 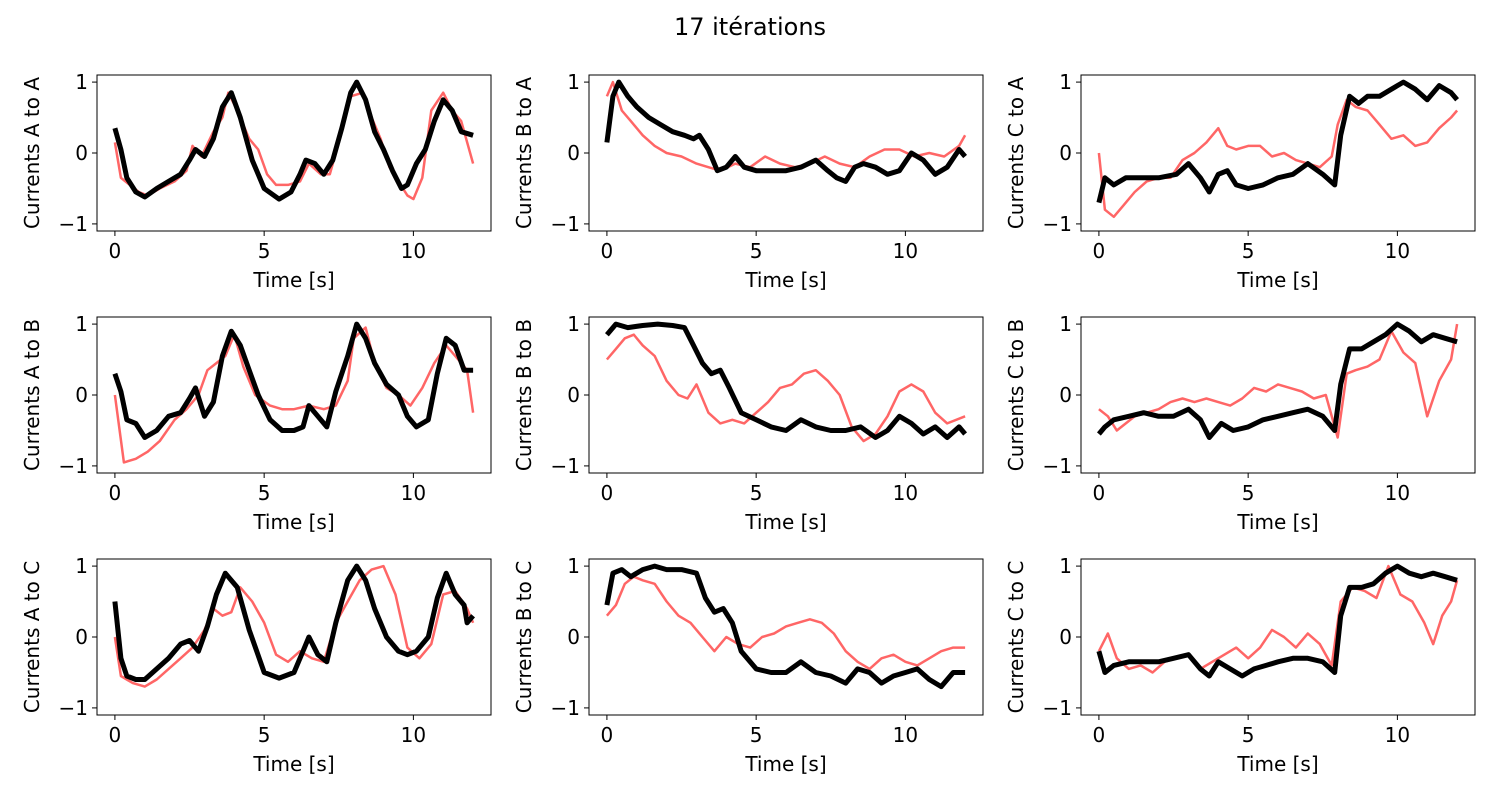 I want to click on subplot: 0 5 10 −1 0 1 Time [s] Currents C to C, so click(x=1240, y=665).